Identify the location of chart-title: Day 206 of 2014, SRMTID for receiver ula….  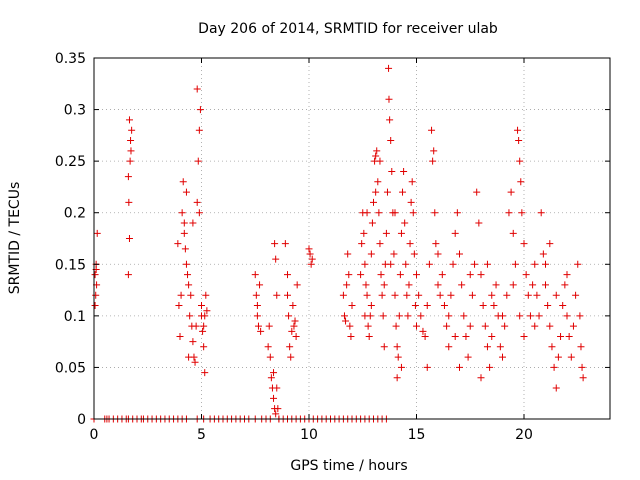
(348, 29).